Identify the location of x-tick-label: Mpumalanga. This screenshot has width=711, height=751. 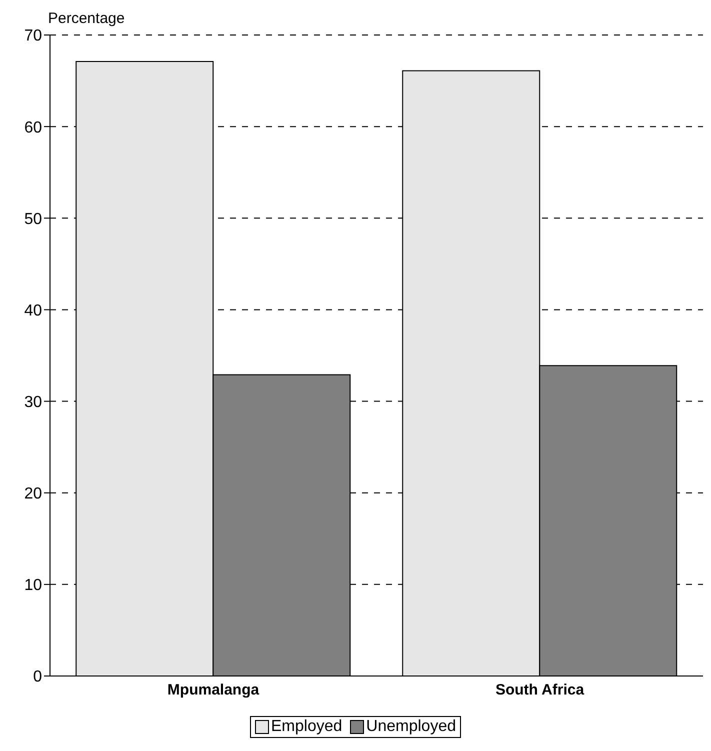
(213, 690).